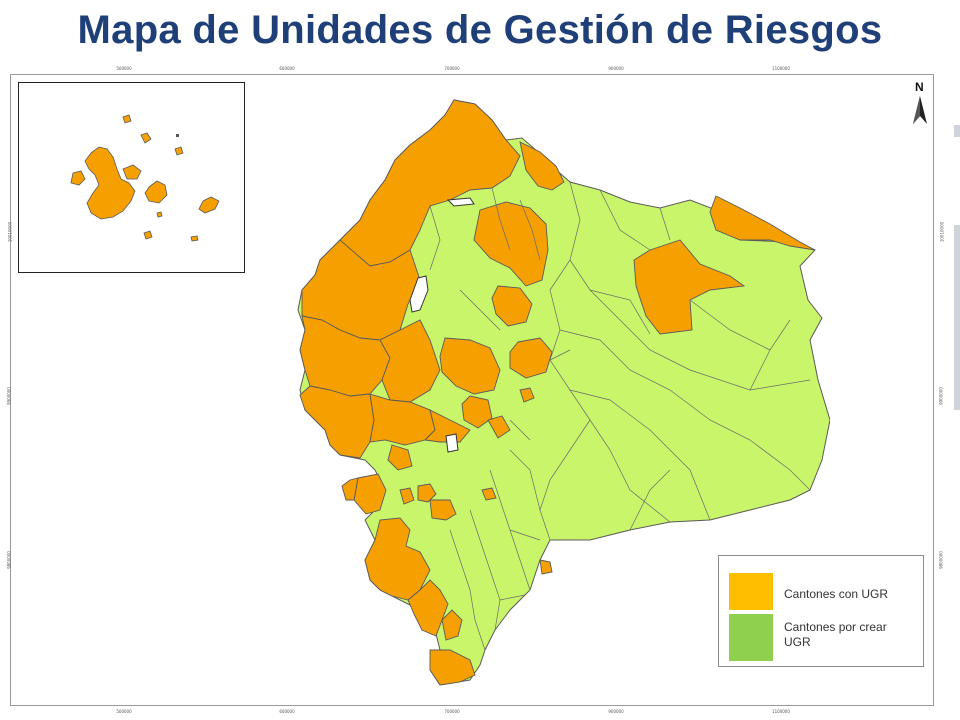  I want to click on north-arrow-icon, so click(920, 110).